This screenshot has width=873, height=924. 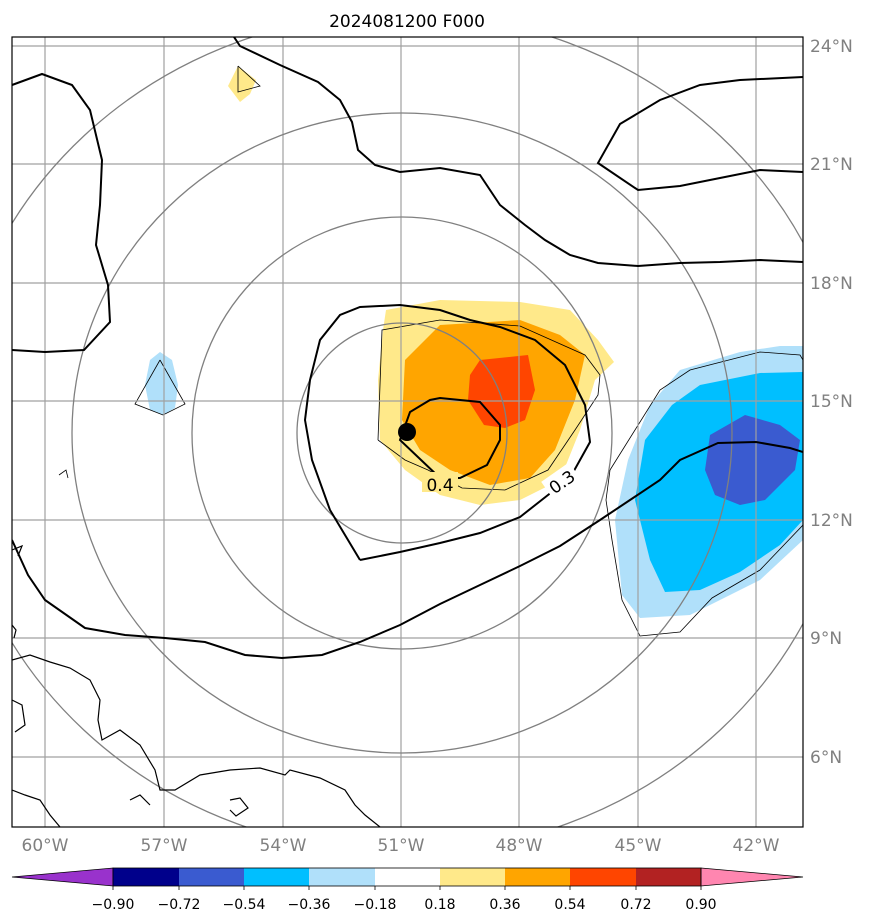 What do you see at coordinates (179, 905) in the screenshot?
I see `colorbar-tick-label: −0.72` at bounding box center [179, 905].